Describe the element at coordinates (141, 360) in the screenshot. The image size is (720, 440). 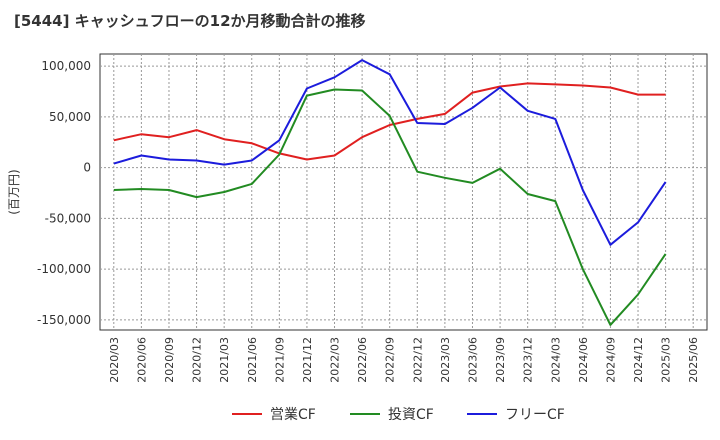
I see `x-tick-label: 2020/06` at that location.